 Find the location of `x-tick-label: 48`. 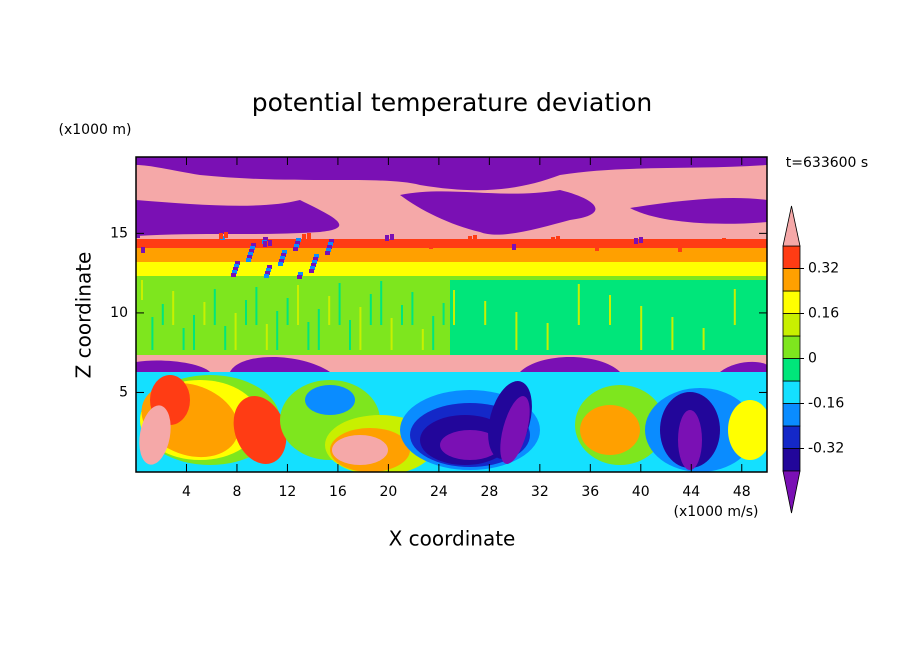

x-tick-label: 48 is located at coordinates (742, 492).